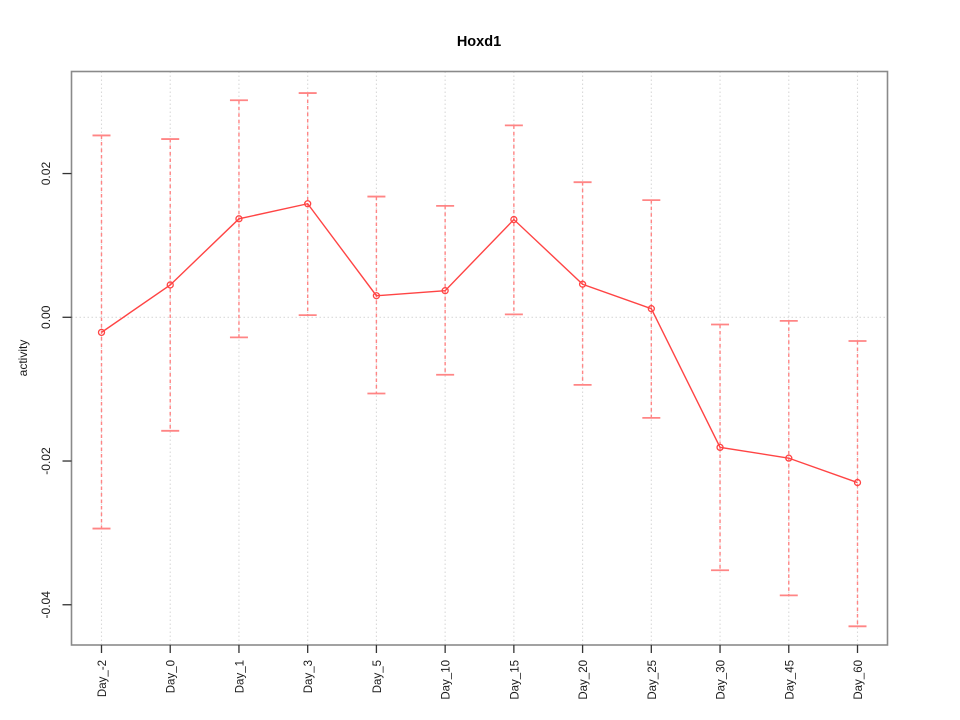  Describe the element at coordinates (309, 676) in the screenshot. I see `x-tick-label: Day_3` at that location.